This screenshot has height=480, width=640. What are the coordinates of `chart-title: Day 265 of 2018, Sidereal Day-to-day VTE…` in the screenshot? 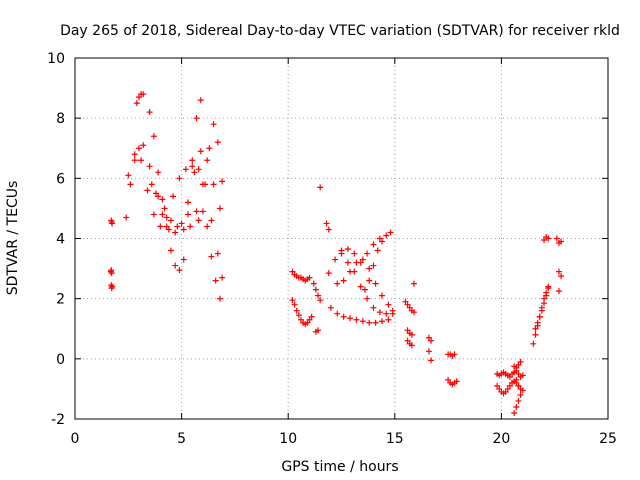 It's located at (340, 31).